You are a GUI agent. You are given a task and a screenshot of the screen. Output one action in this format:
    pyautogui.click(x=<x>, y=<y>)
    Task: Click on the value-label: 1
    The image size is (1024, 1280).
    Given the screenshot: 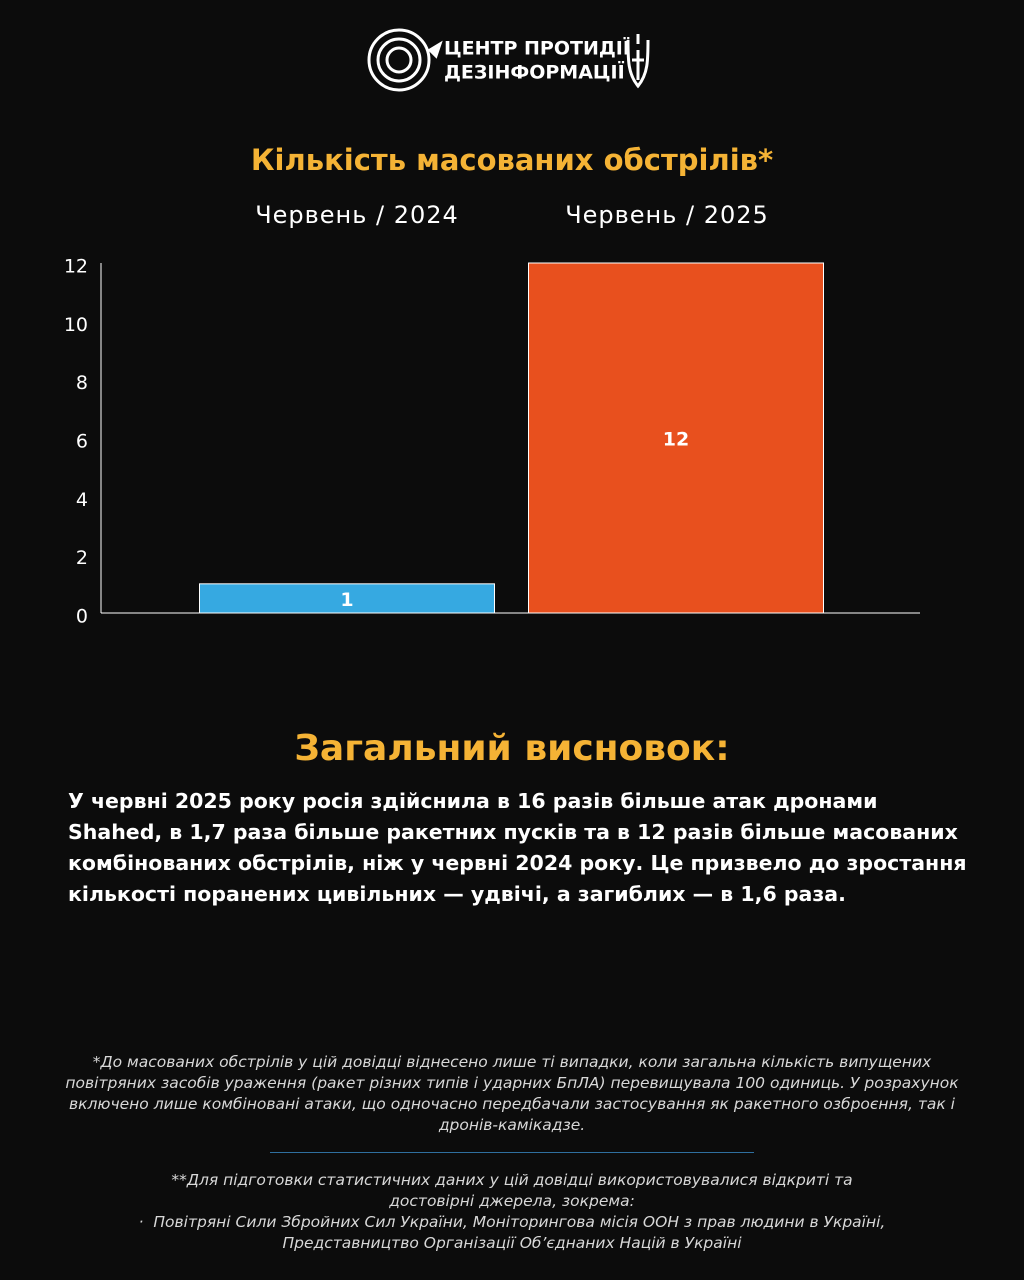 What is the action you would take?
    pyautogui.click(x=346, y=600)
    